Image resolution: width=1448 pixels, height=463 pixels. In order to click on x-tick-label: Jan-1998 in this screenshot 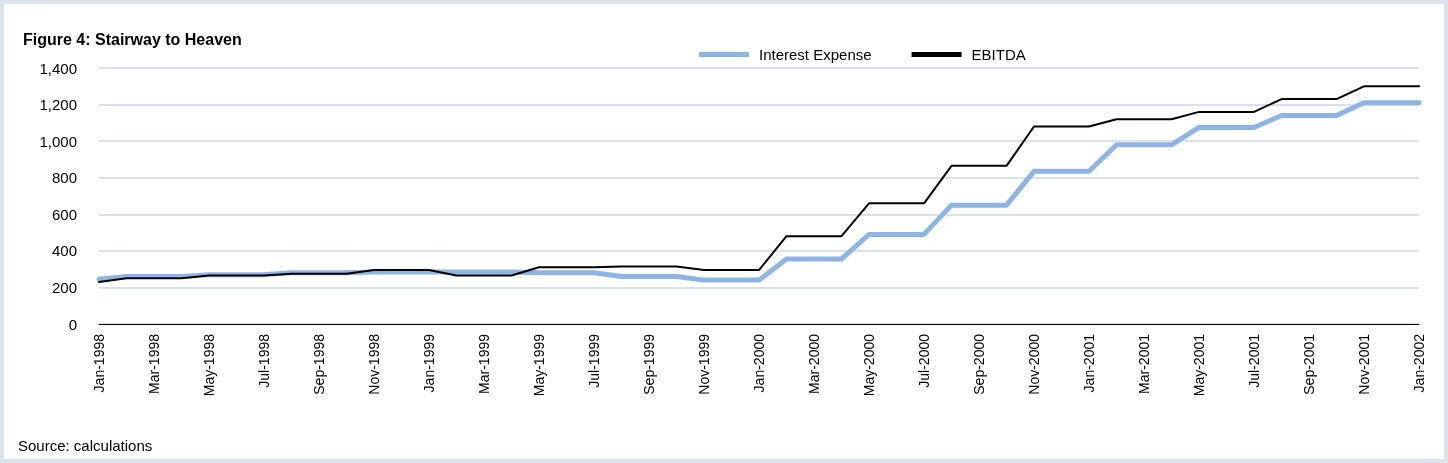, I will do `click(99, 363)`.